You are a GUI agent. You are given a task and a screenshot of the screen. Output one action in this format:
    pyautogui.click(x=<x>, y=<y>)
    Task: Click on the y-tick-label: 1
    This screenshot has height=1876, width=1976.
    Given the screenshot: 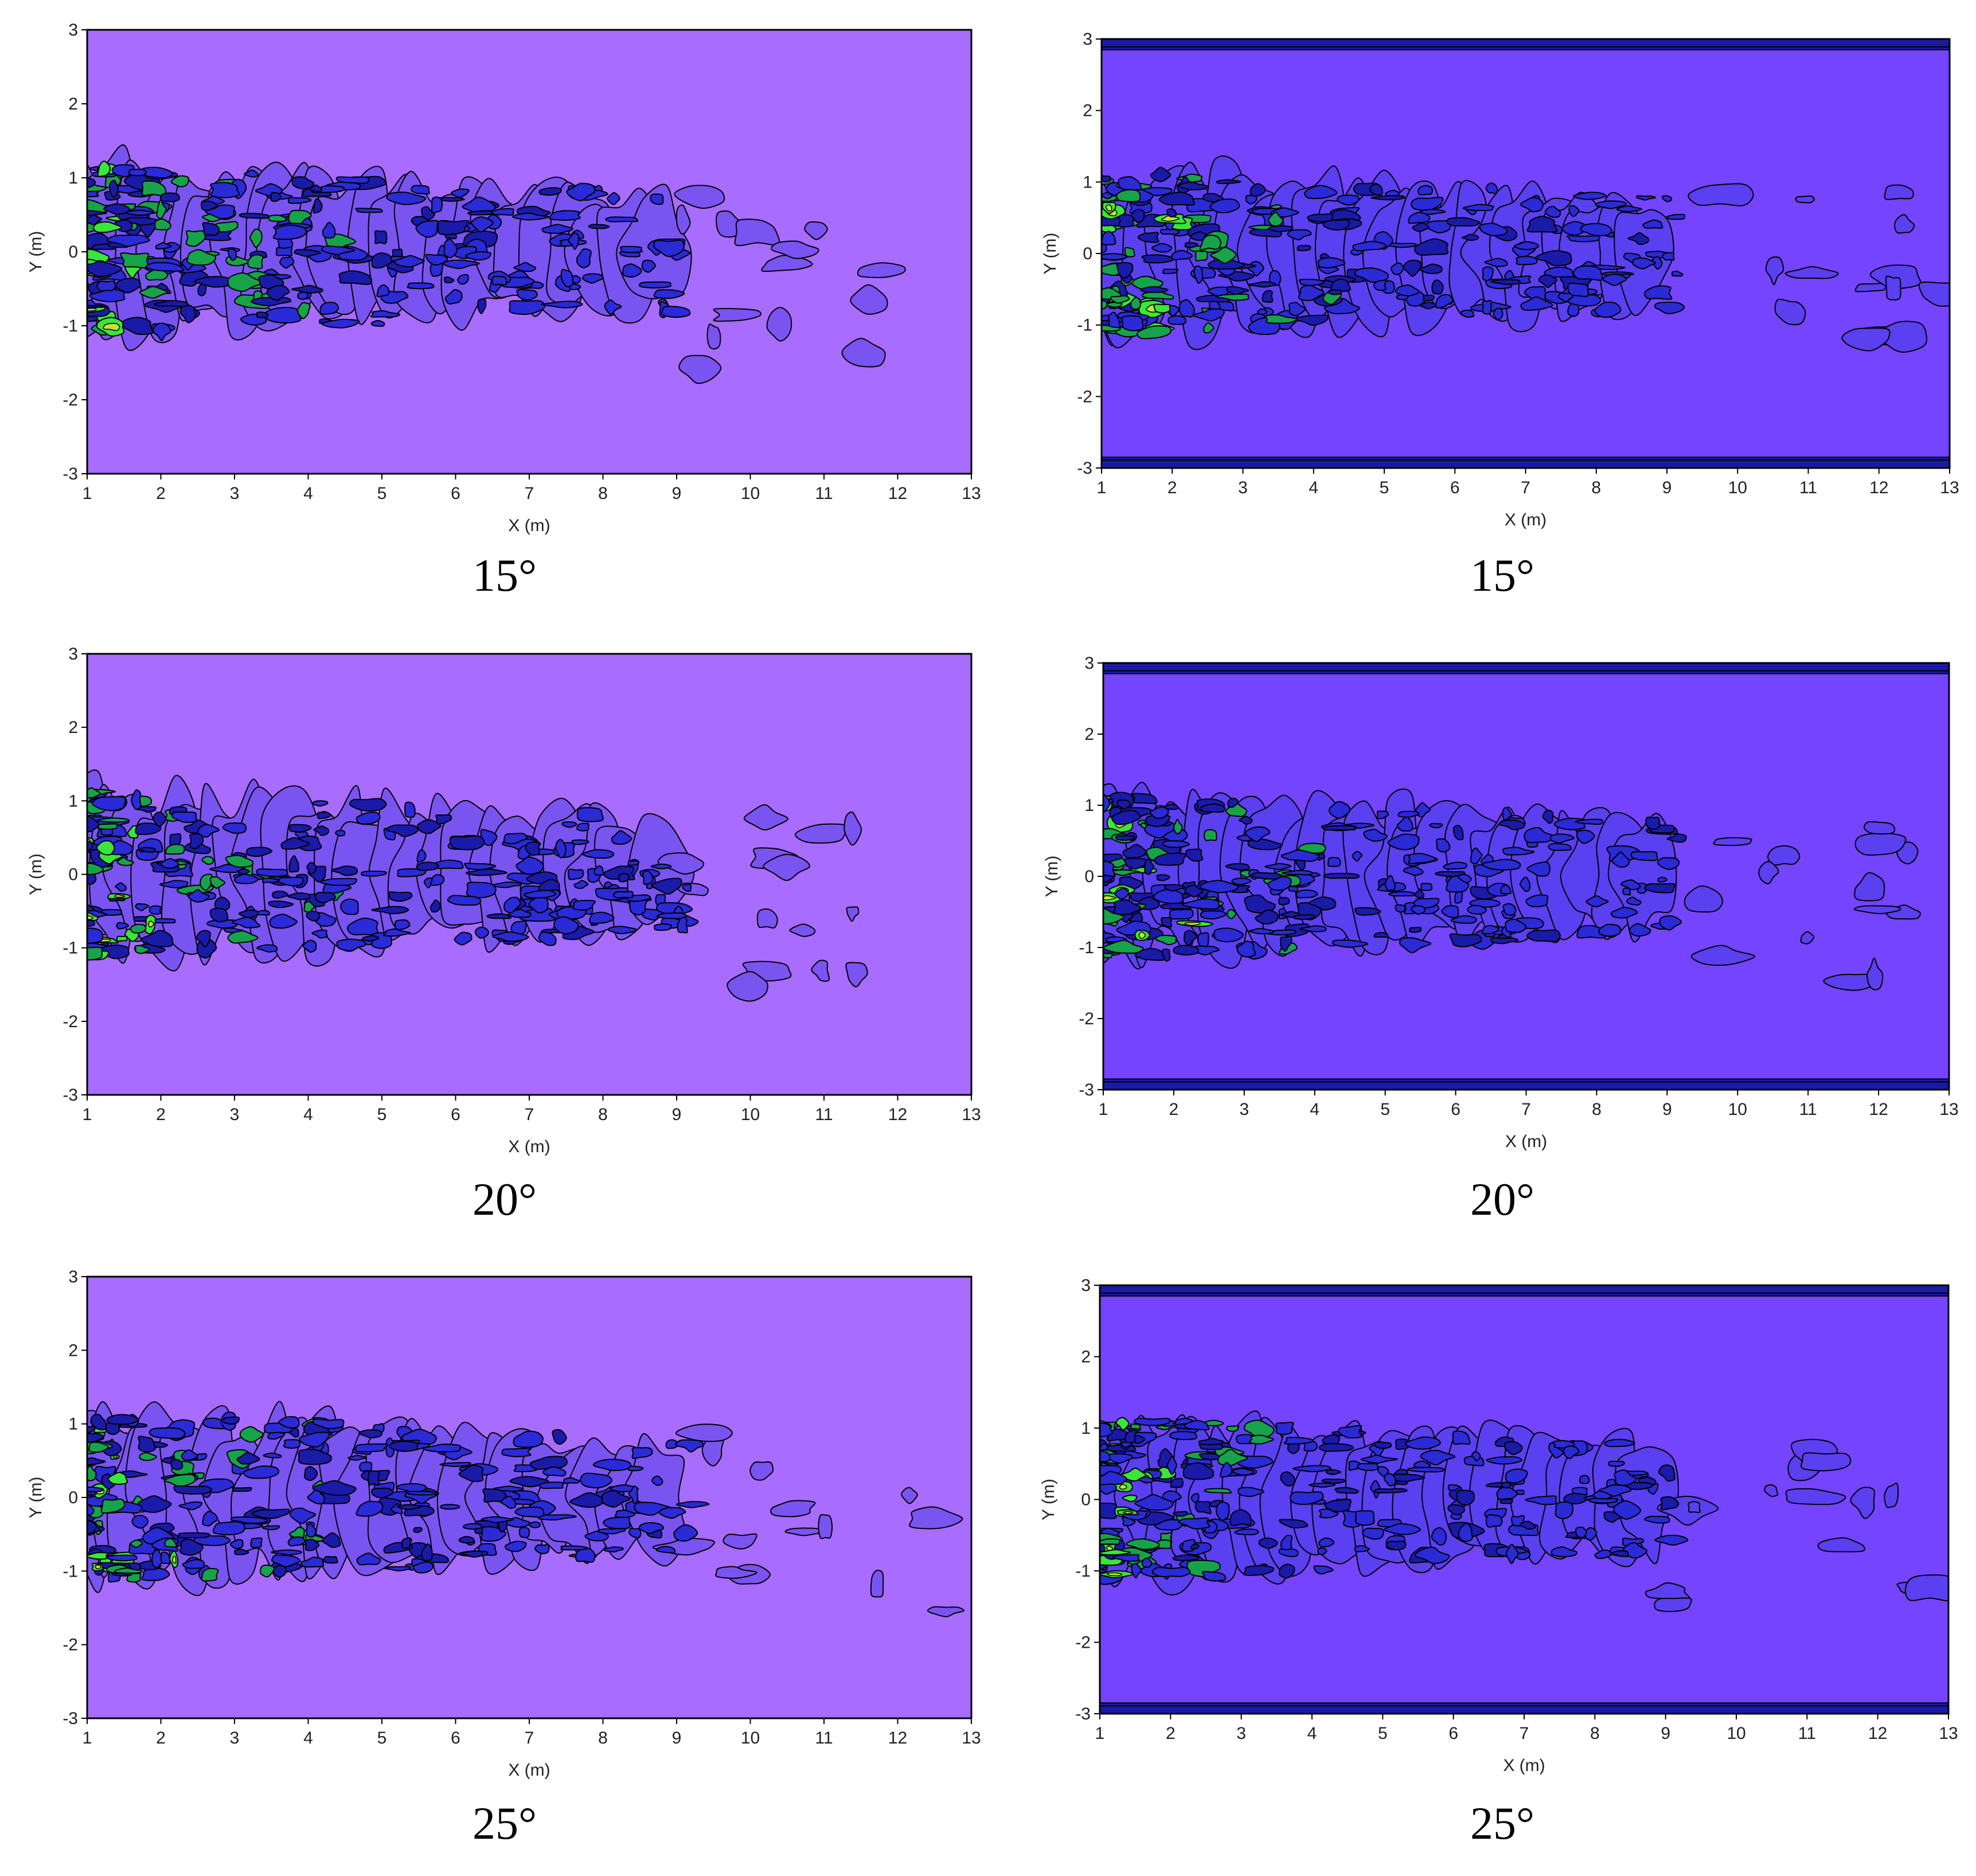 What is the action you would take?
    pyautogui.click(x=73, y=800)
    